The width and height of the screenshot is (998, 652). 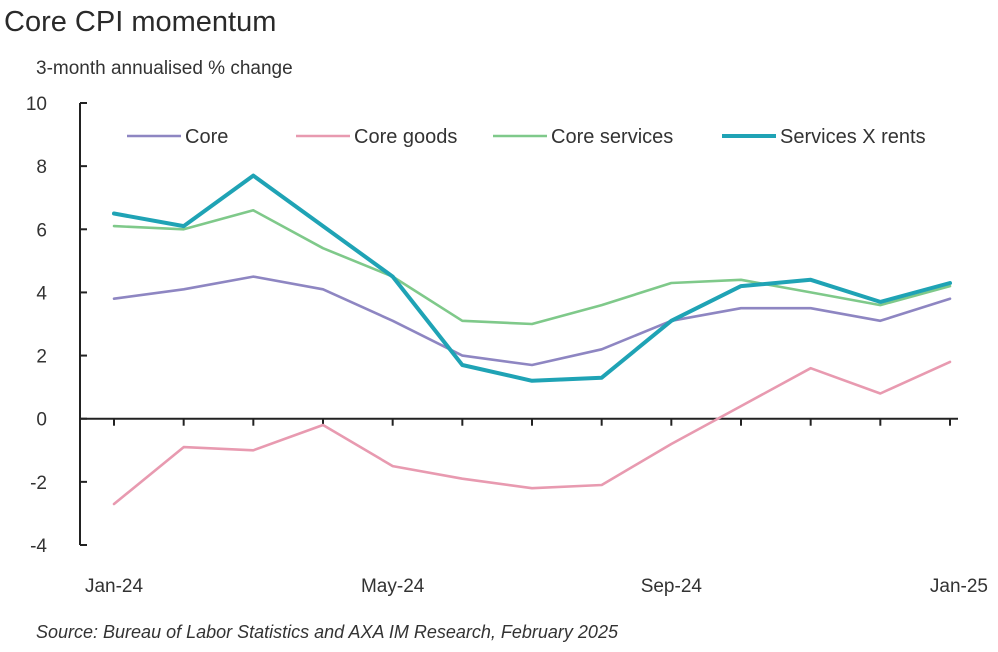 I want to click on legend-label-core-services: Core services, so click(x=612, y=137).